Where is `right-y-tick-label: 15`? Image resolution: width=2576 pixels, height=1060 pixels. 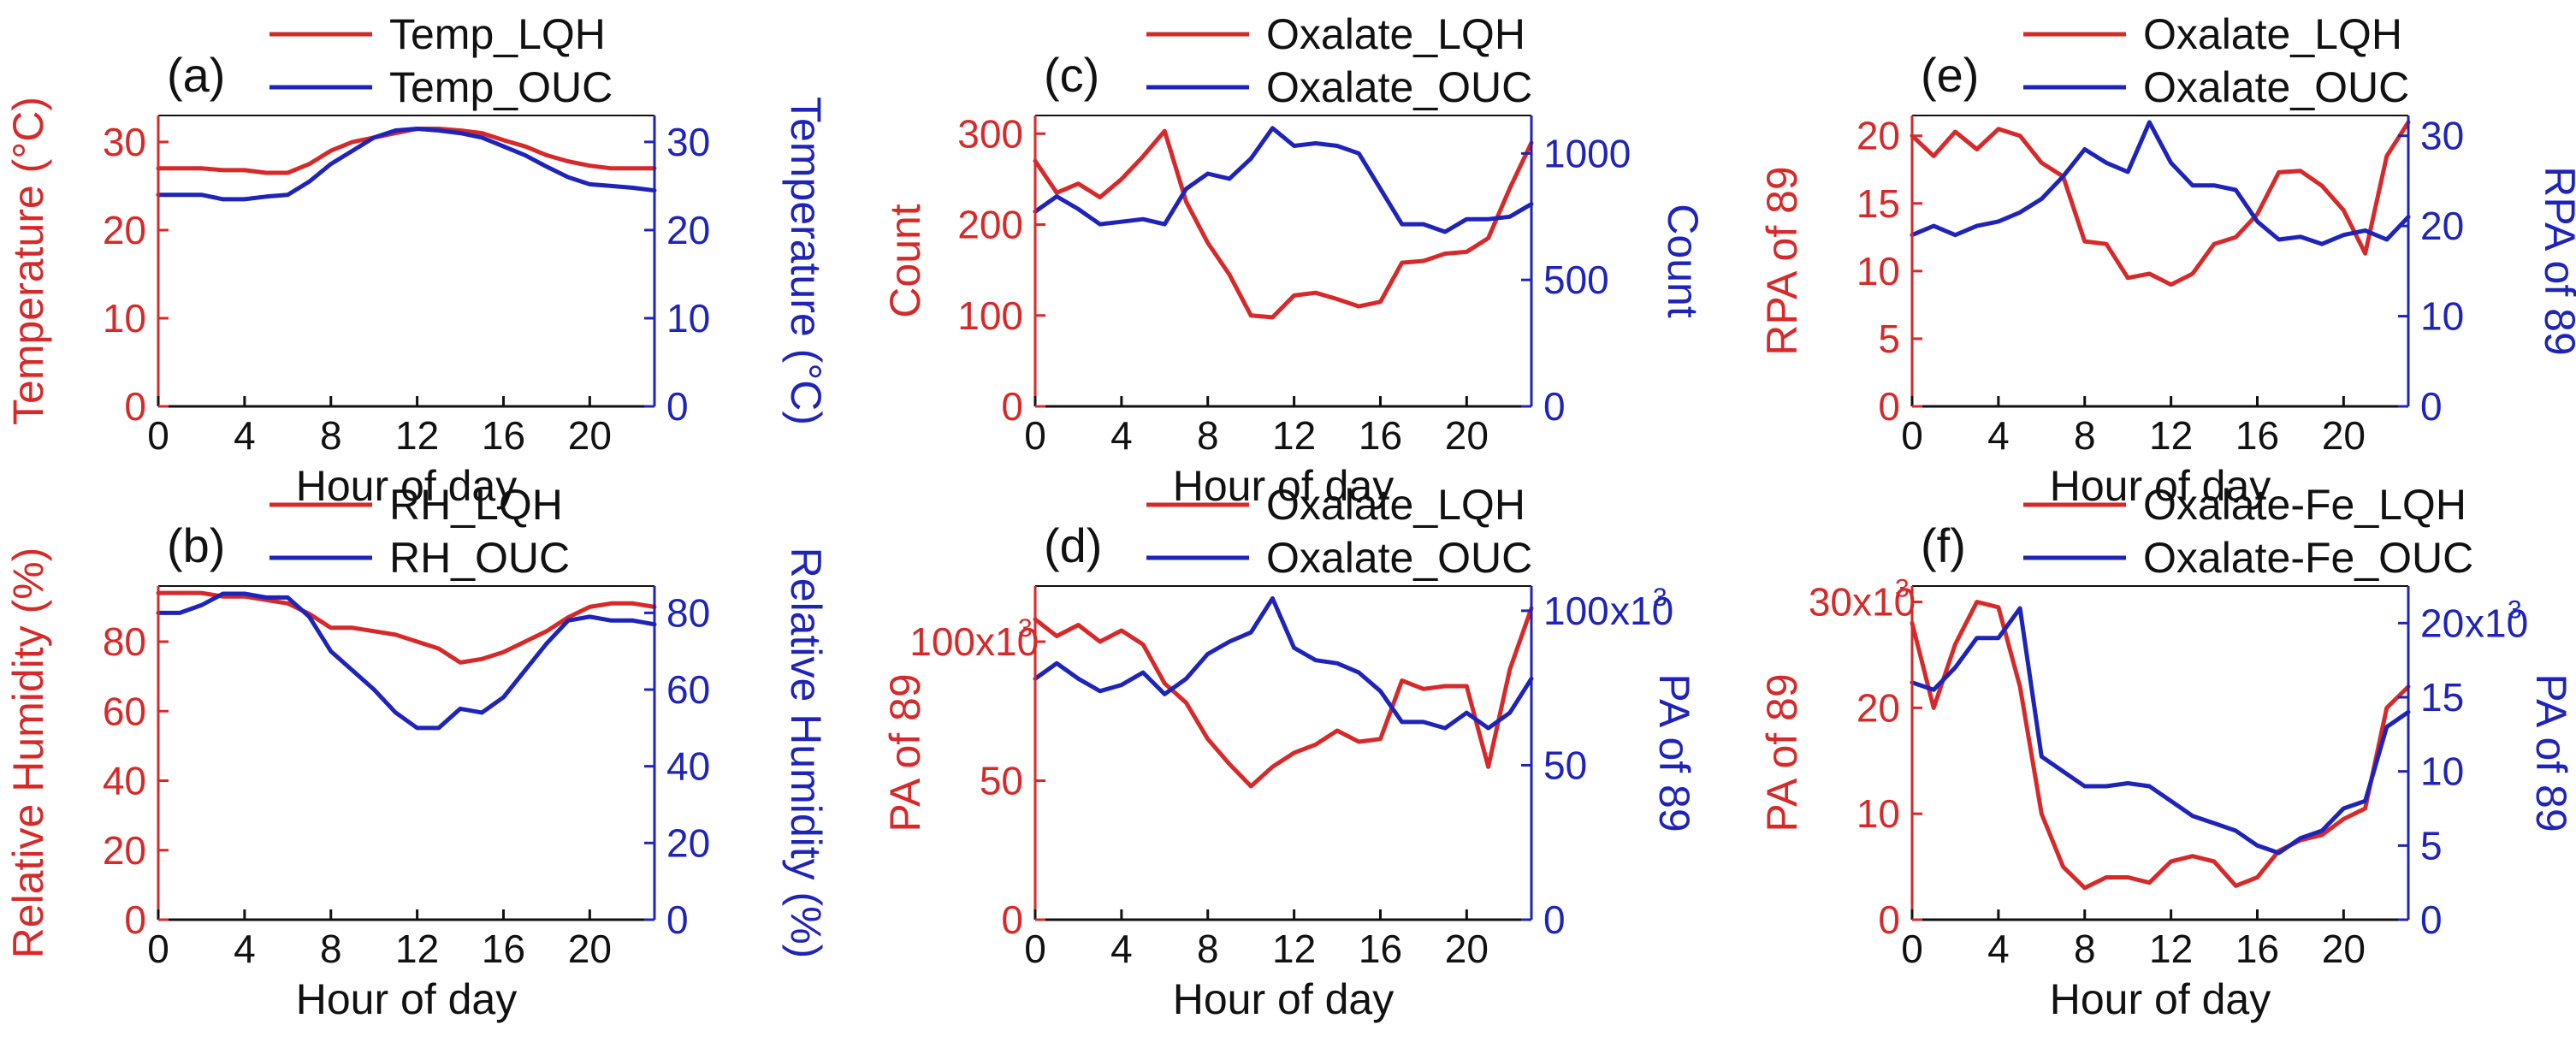
right-y-tick-label: 15 is located at coordinates (2442, 697).